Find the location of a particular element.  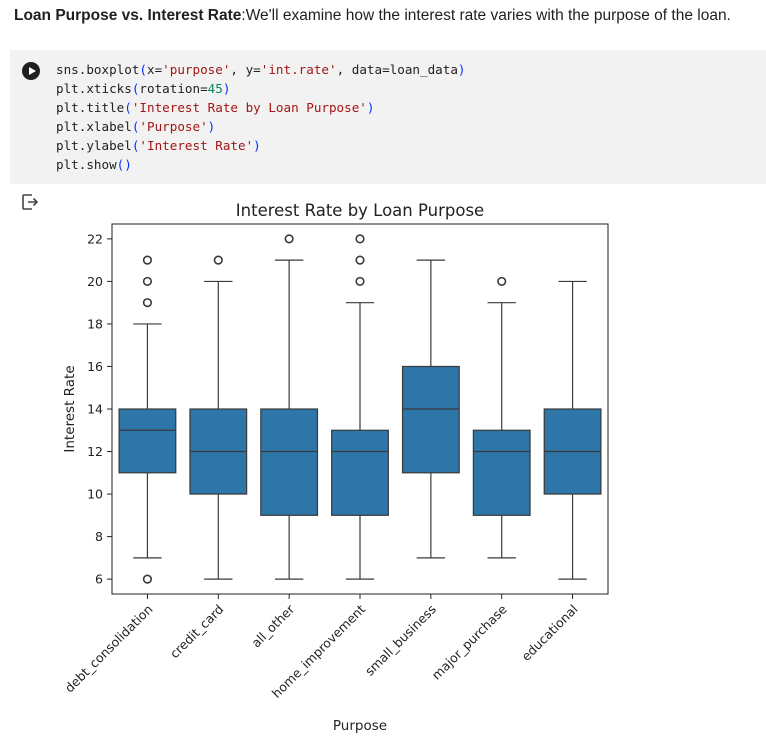

y-tick-label: 14 is located at coordinates (95, 409).